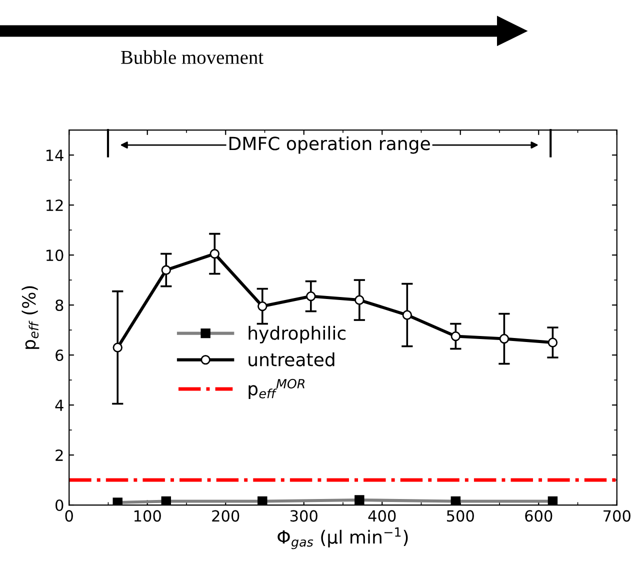  I want to click on x-tick-label: 600, so click(538, 516).